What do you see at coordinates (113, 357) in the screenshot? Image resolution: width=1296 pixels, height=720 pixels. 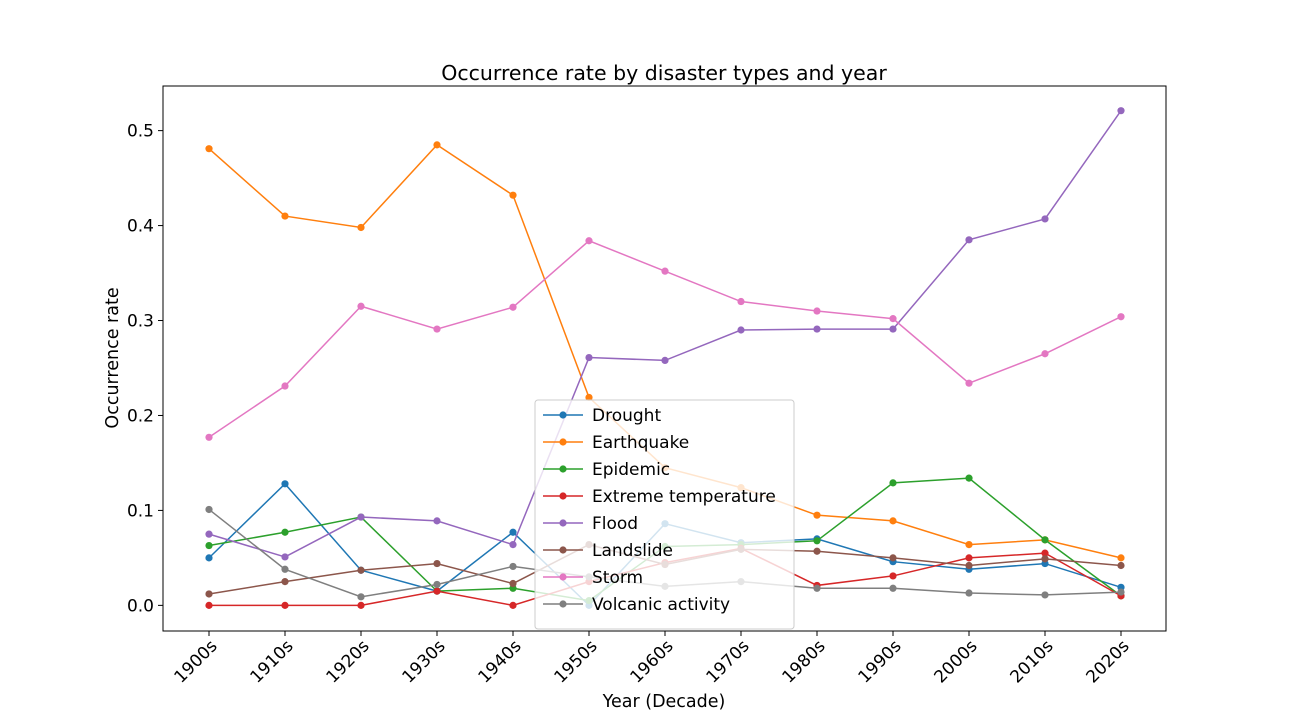 I see `y-axis-label: Occurrence rate` at bounding box center [113, 357].